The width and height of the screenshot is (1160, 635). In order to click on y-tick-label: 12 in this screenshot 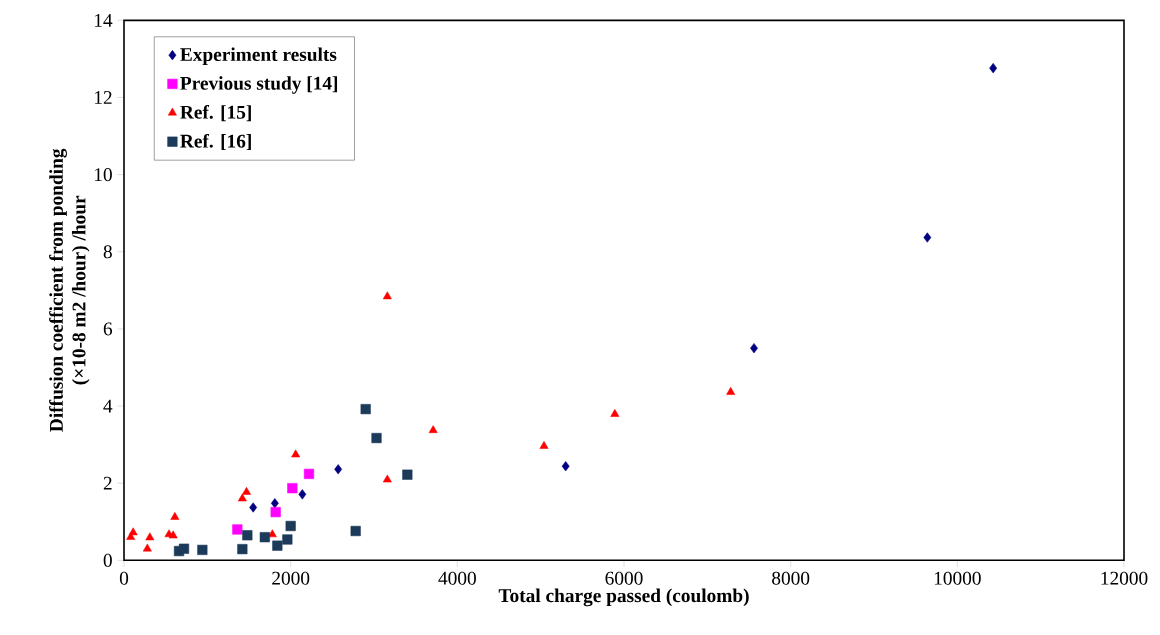, I will do `click(103, 97)`.